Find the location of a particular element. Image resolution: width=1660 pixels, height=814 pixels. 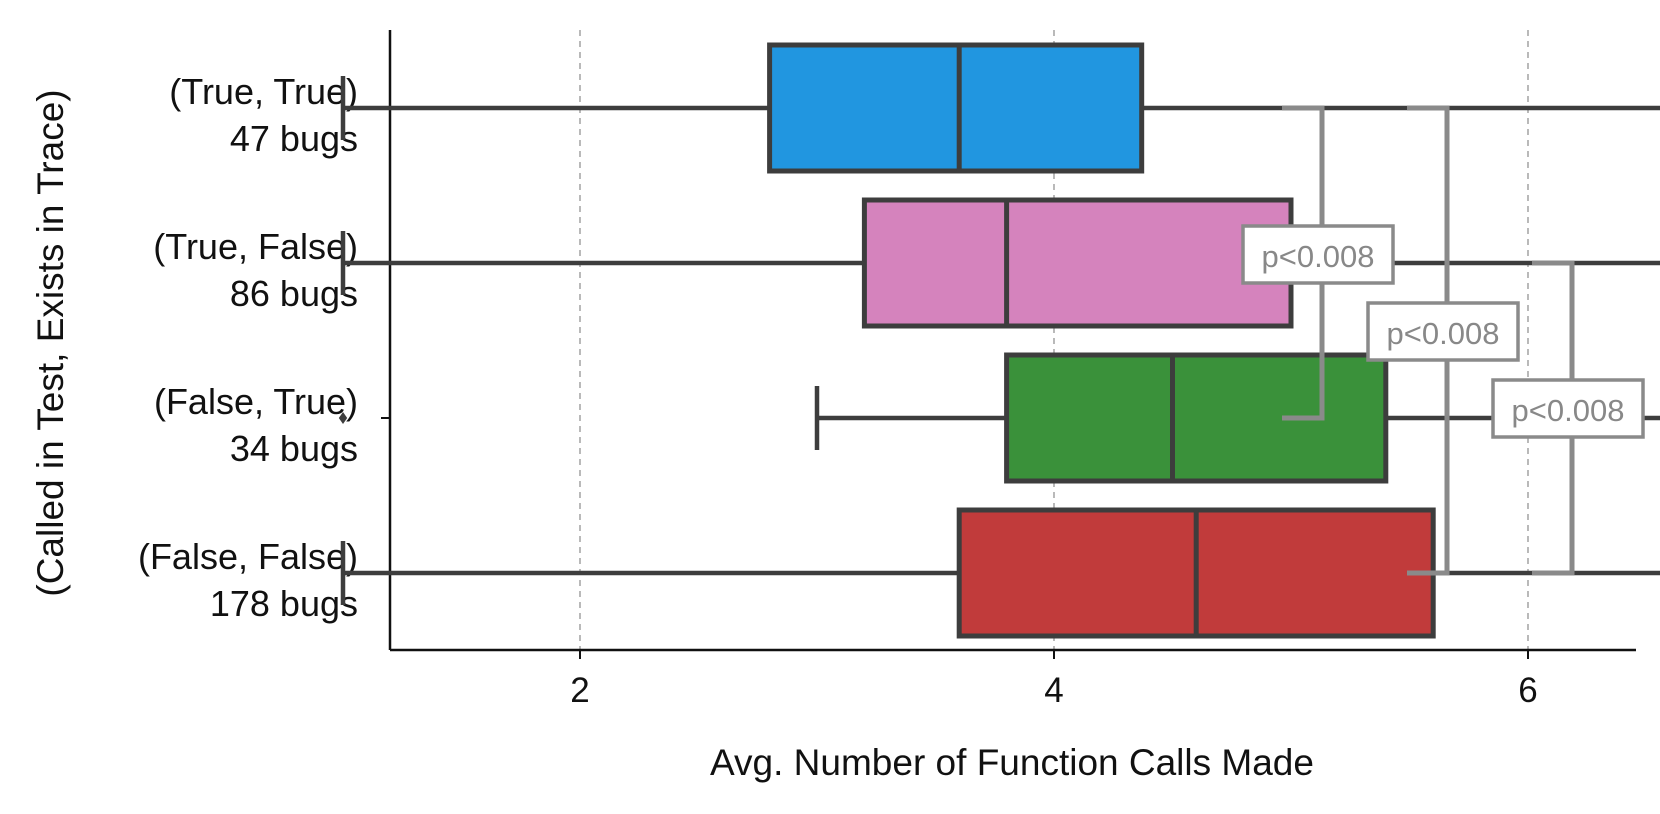

box-group: (True, True) 47 bugs is located at coordinates (914, 108).